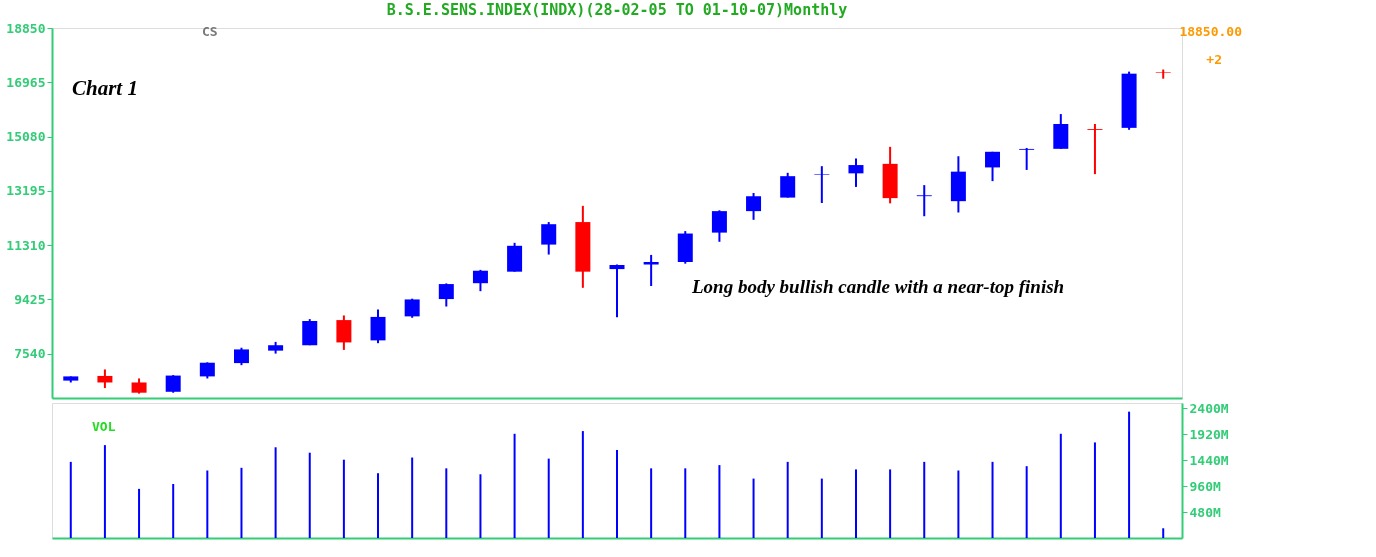 The image size is (1376, 557). I want to click on y2-tick-label: 2400M, so click(1209, 408).